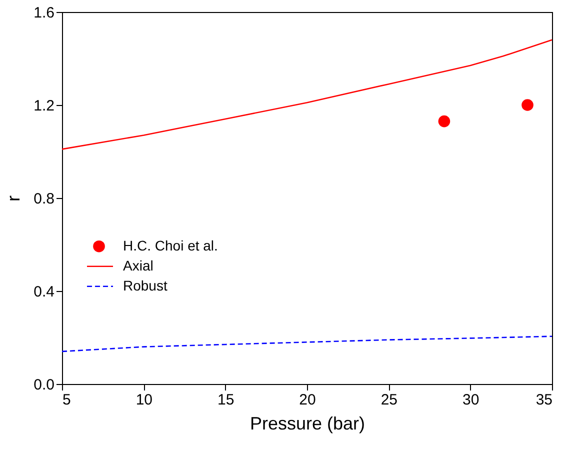  What do you see at coordinates (144, 400) in the screenshot?
I see `x-tick-label: 10` at bounding box center [144, 400].